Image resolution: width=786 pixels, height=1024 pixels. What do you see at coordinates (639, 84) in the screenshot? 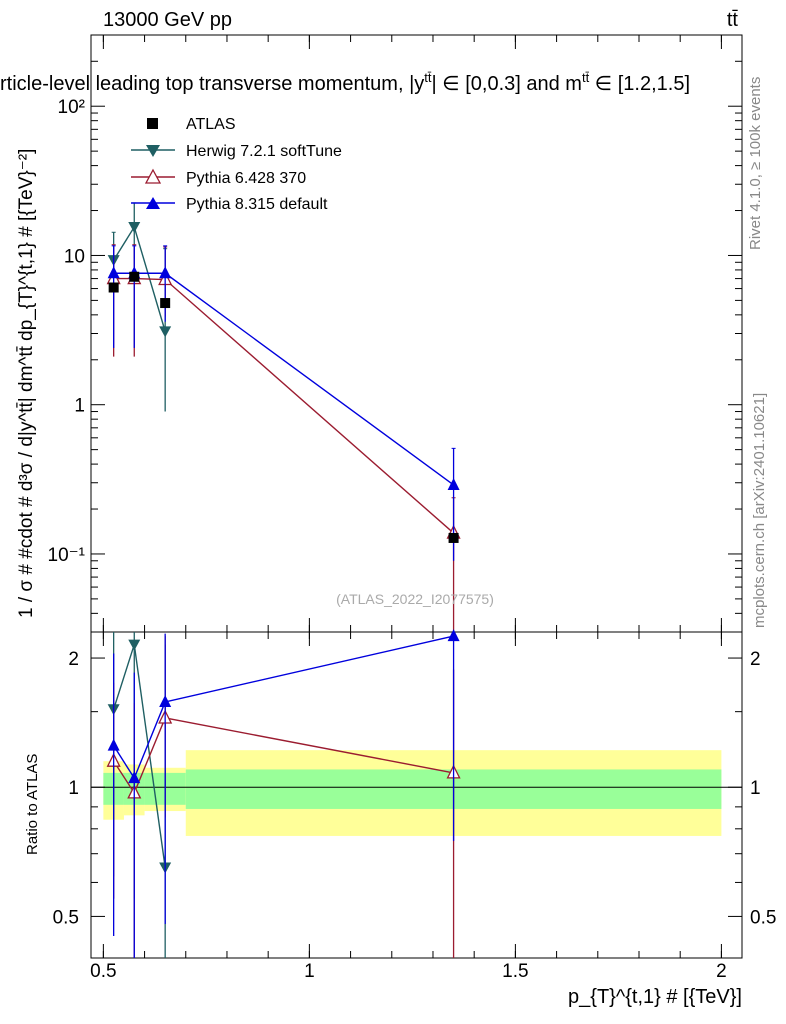
I see `title-end: ∈ [1.2,1.5]` at bounding box center [639, 84].